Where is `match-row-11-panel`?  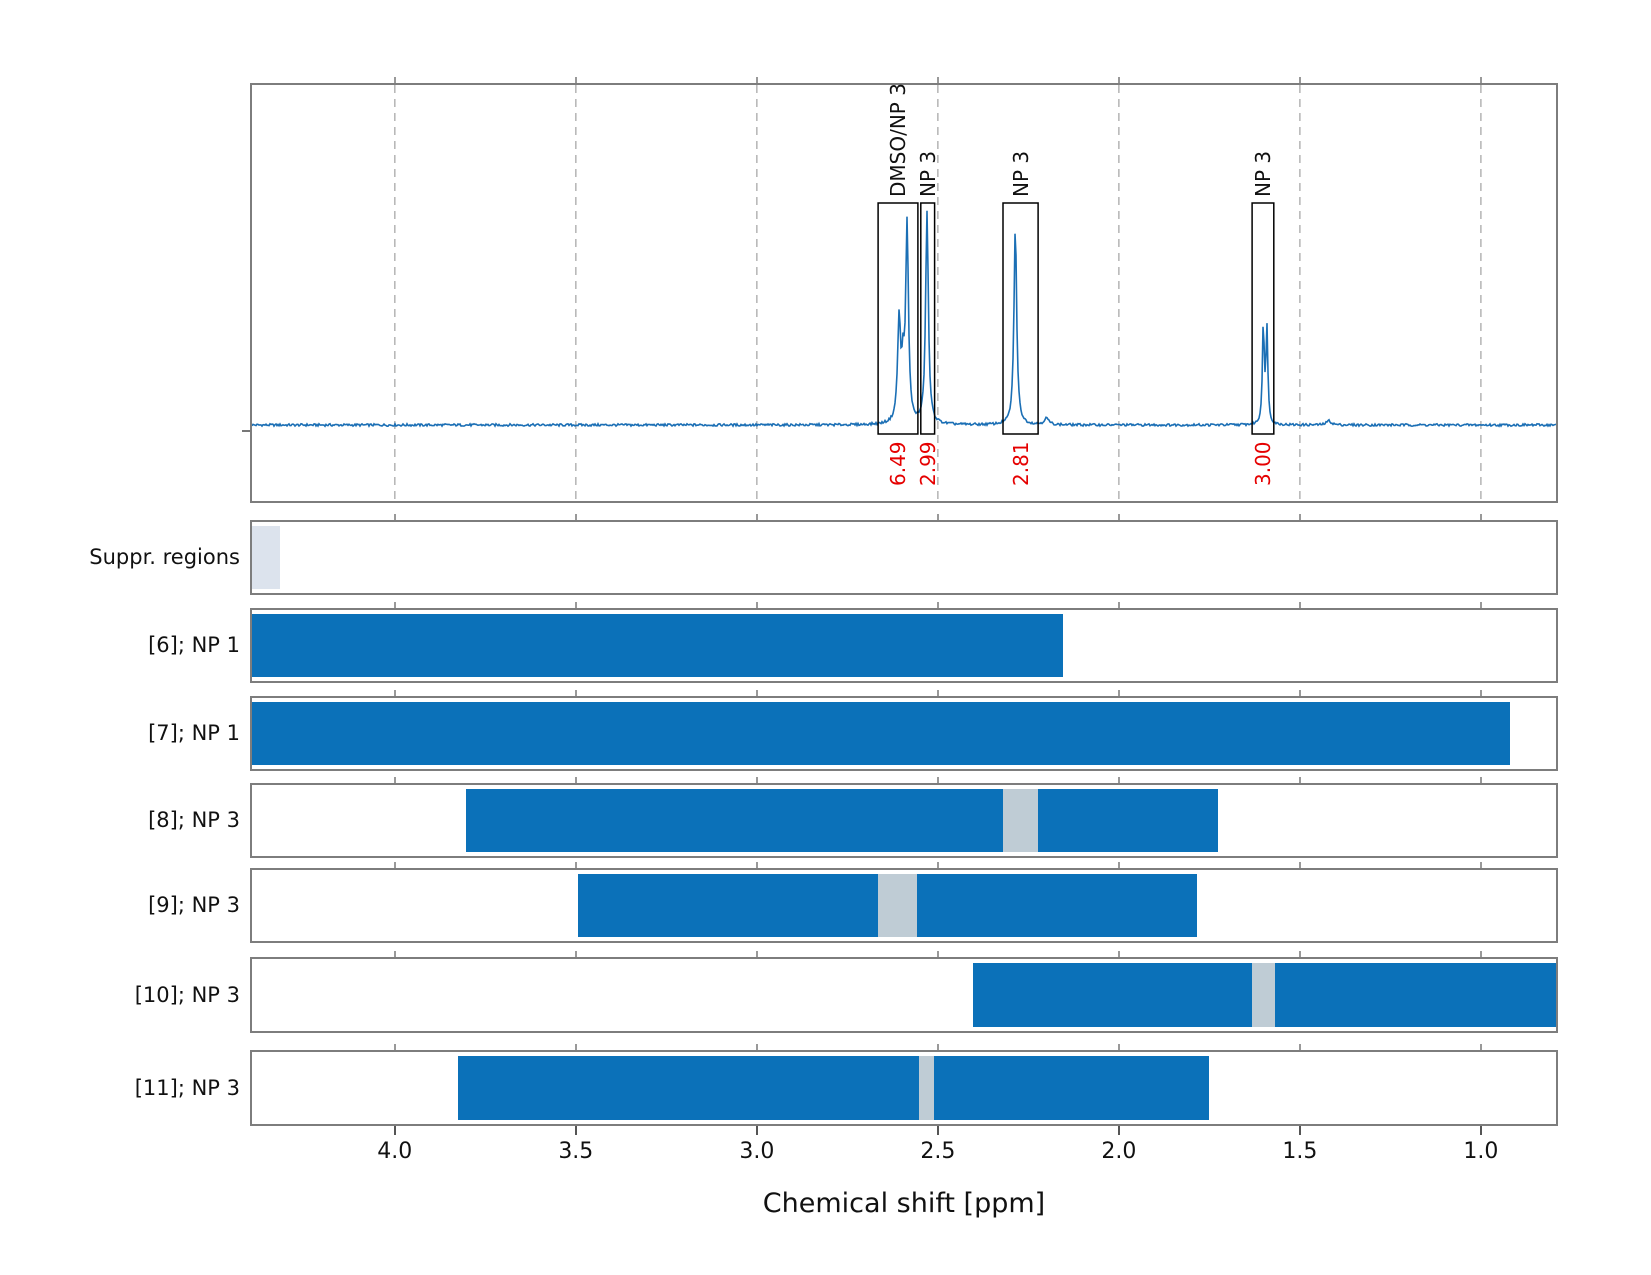
match-row-11-panel is located at coordinates (904, 1088).